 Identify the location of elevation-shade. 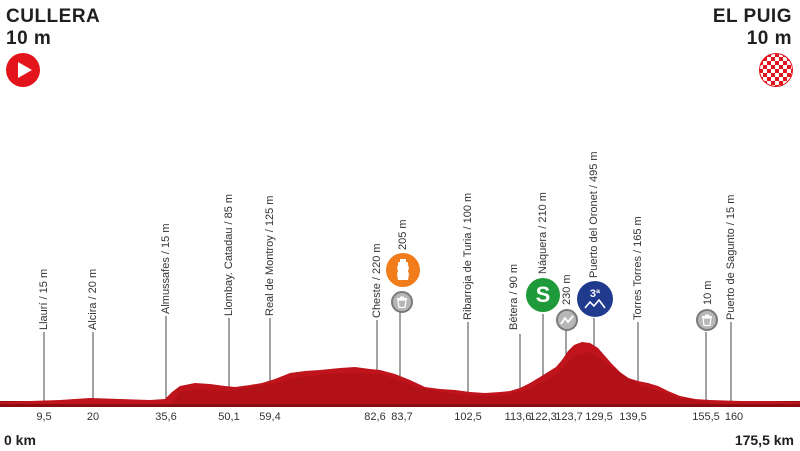
(441, 378).